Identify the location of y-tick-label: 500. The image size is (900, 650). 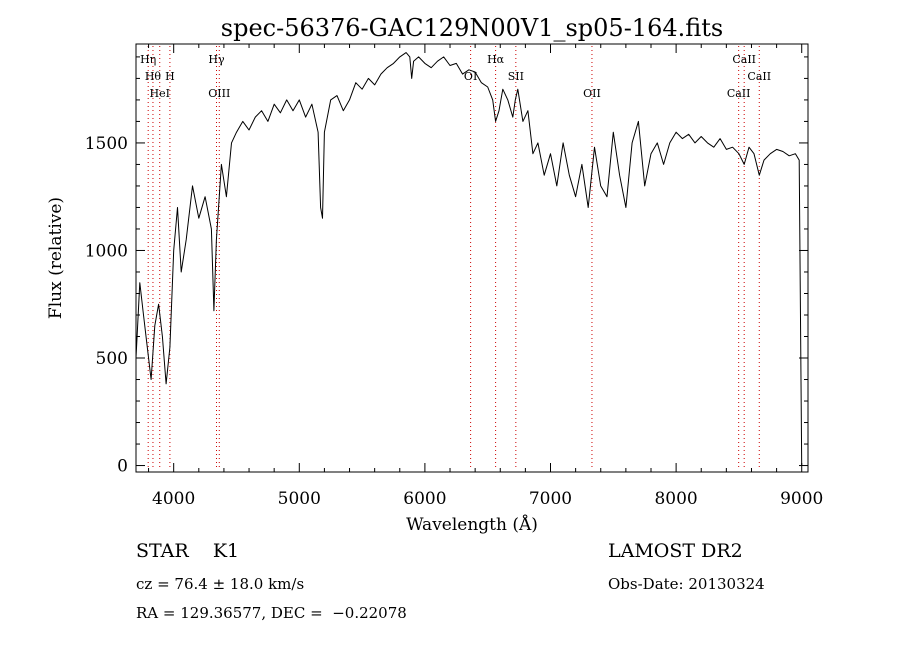
(112, 359).